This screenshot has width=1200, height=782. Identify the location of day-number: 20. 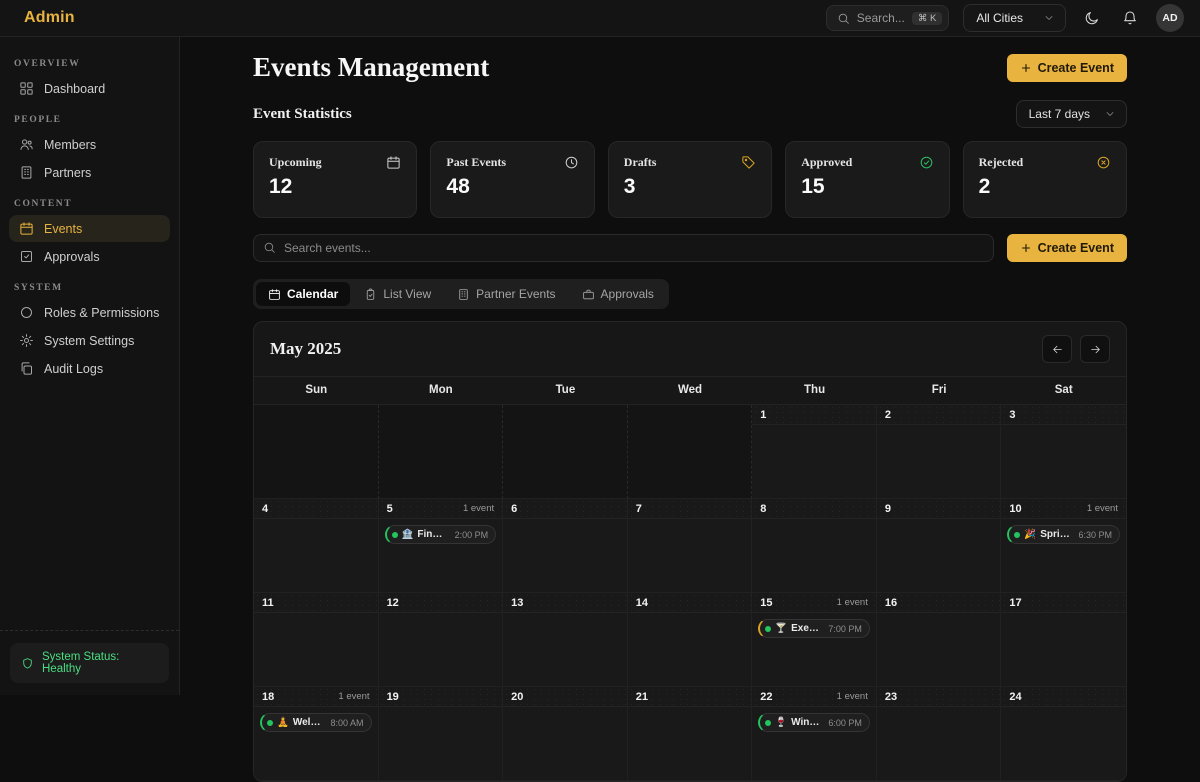
(517, 697).